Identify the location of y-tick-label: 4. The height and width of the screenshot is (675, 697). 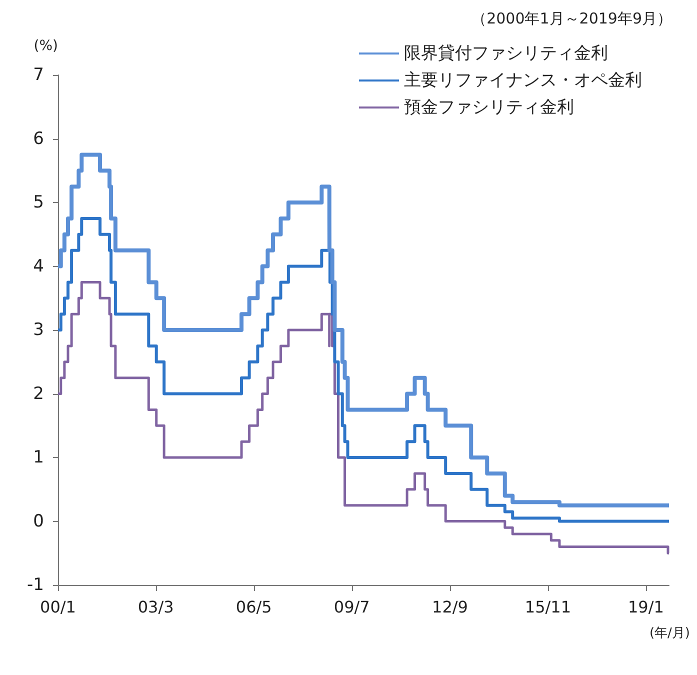
(38, 266).